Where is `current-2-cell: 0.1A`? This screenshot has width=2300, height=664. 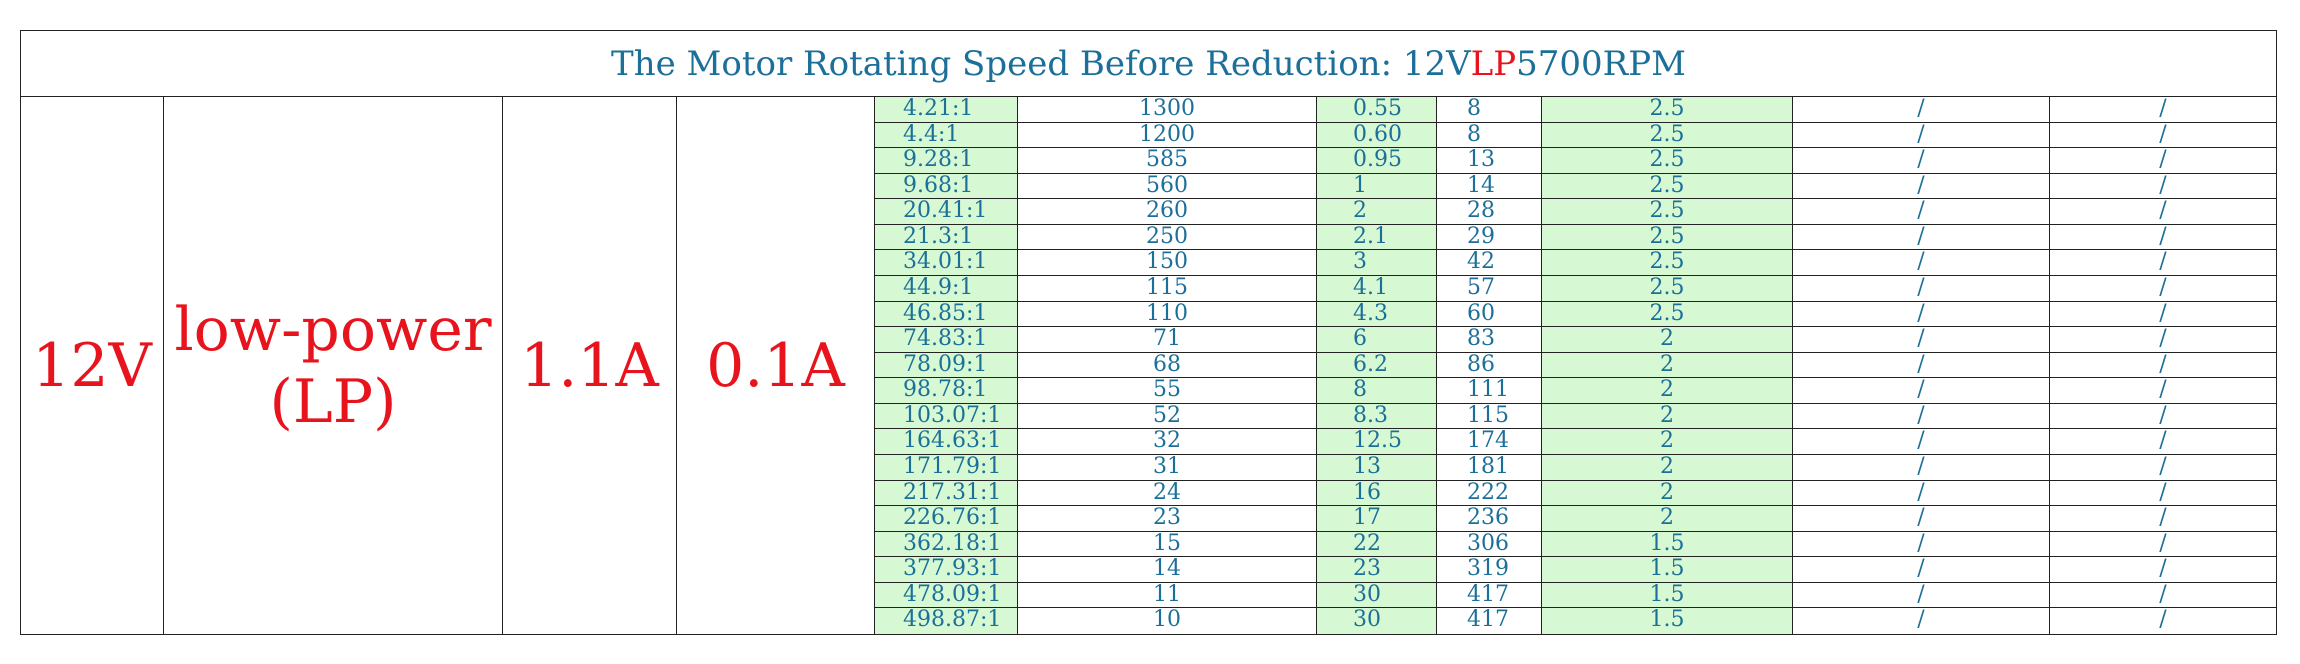
current-2-cell: 0.1A is located at coordinates (776, 365).